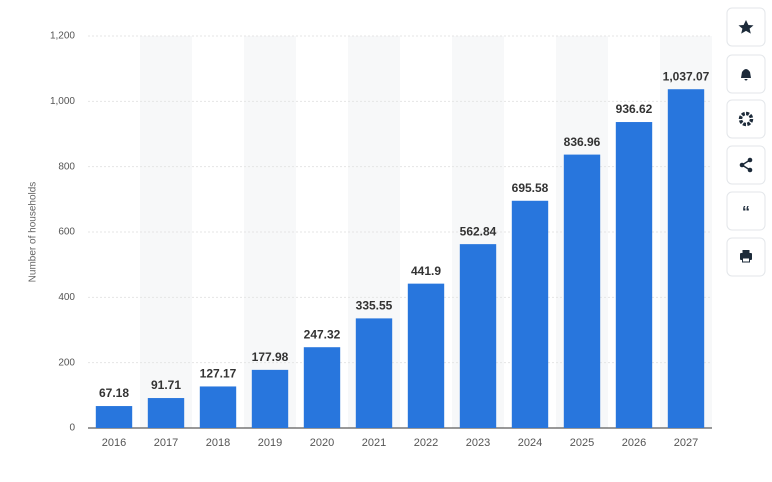  I want to click on settings-button, so click(746, 119).